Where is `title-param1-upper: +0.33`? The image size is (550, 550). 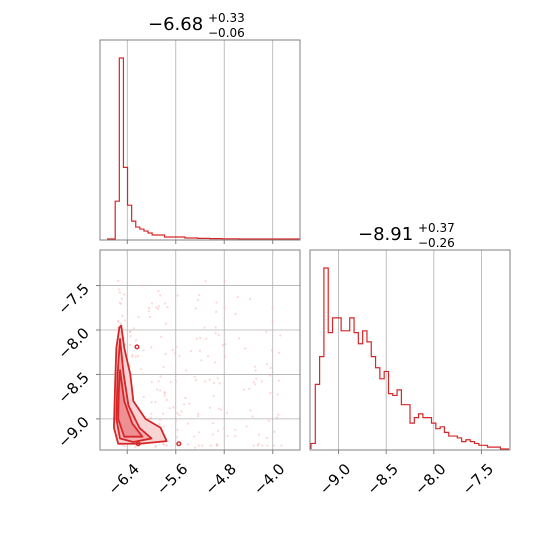 title-param1-upper: +0.33 is located at coordinates (226, 18).